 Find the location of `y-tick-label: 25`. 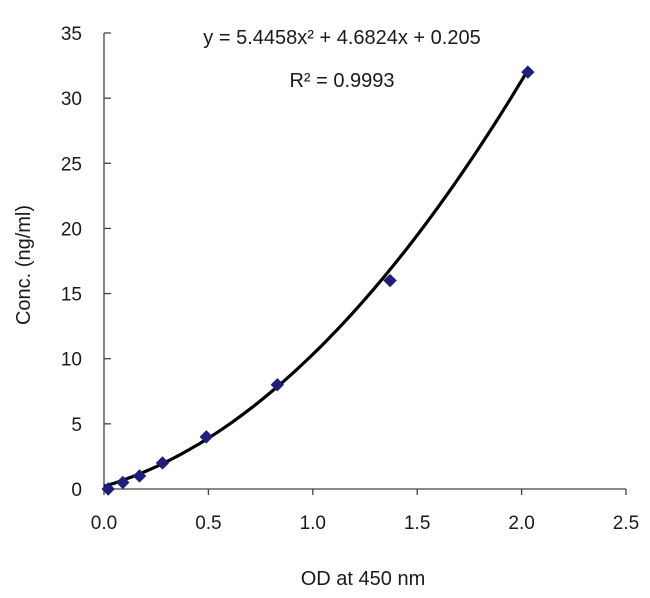

y-tick-label: 25 is located at coordinates (71, 164).